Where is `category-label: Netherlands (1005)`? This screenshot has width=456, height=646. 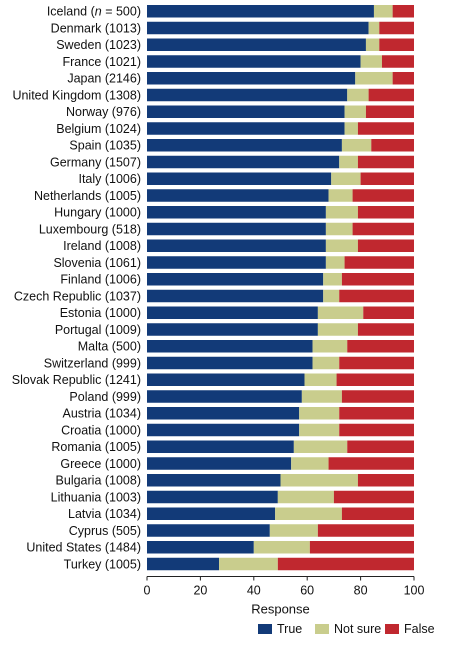
category-label: Netherlands (1005) is located at coordinates (87, 196).